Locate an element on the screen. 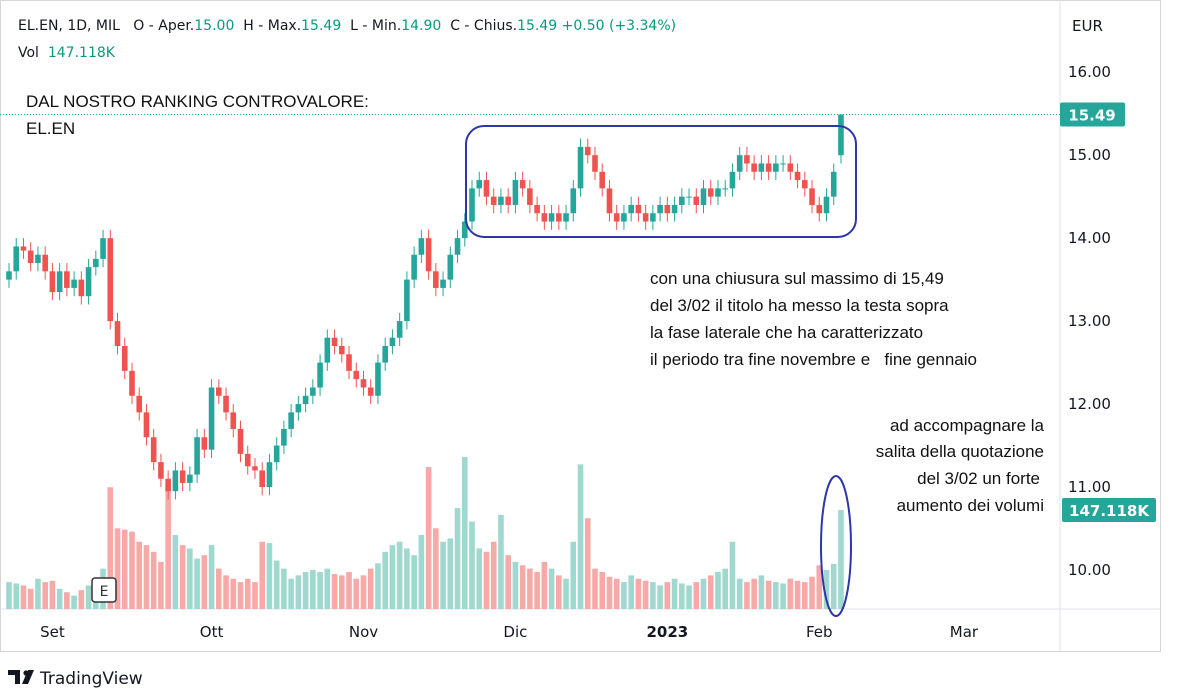 This screenshot has height=693, width=1178. y-tick-label: 10.00 is located at coordinates (1089, 570).